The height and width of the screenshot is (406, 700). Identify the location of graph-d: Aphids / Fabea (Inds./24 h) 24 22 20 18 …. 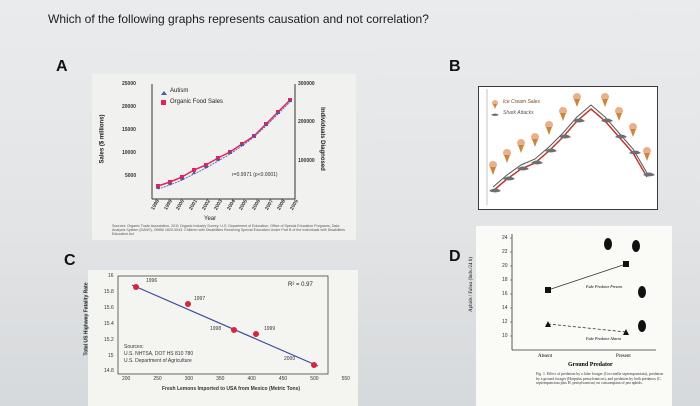
(570, 316).